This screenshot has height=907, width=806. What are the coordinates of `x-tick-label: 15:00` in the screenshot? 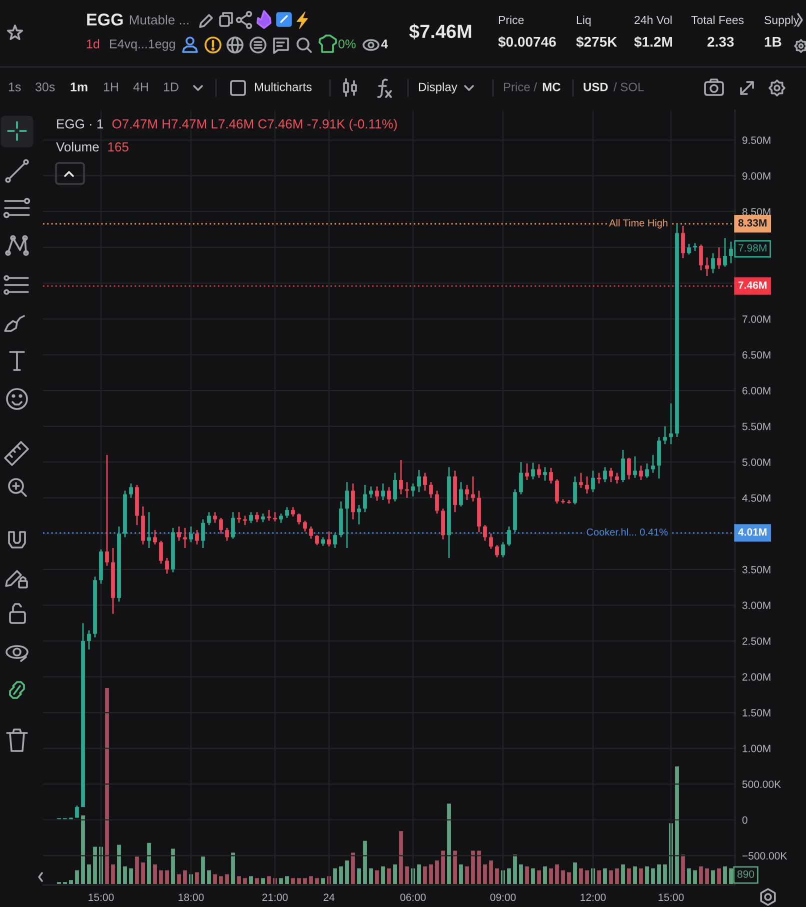 It's located at (671, 898).